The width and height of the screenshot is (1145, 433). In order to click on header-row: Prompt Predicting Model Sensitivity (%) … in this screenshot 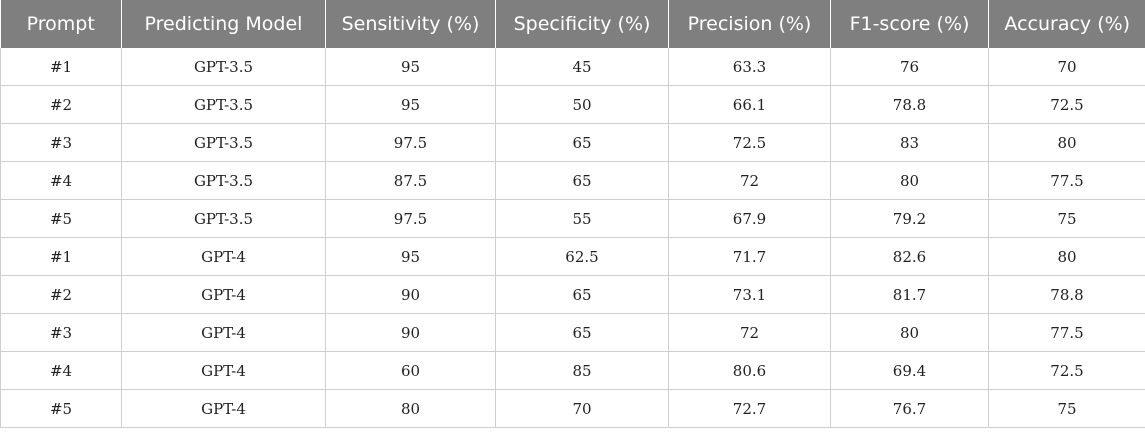, I will do `click(572, 24)`.